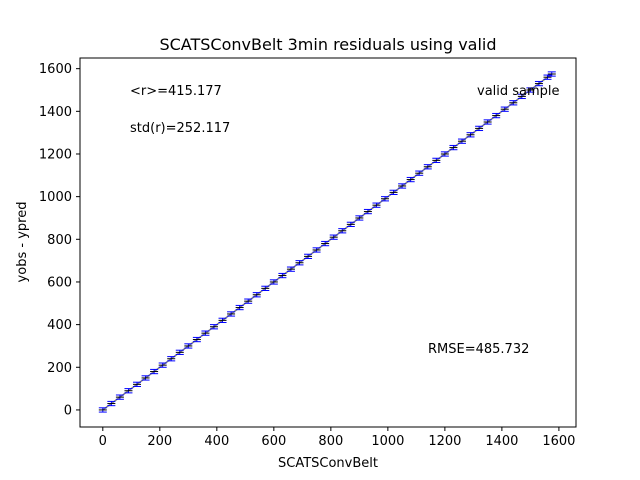 The image size is (640, 480). I want to click on y-tick-label: 1400, so click(55, 112).